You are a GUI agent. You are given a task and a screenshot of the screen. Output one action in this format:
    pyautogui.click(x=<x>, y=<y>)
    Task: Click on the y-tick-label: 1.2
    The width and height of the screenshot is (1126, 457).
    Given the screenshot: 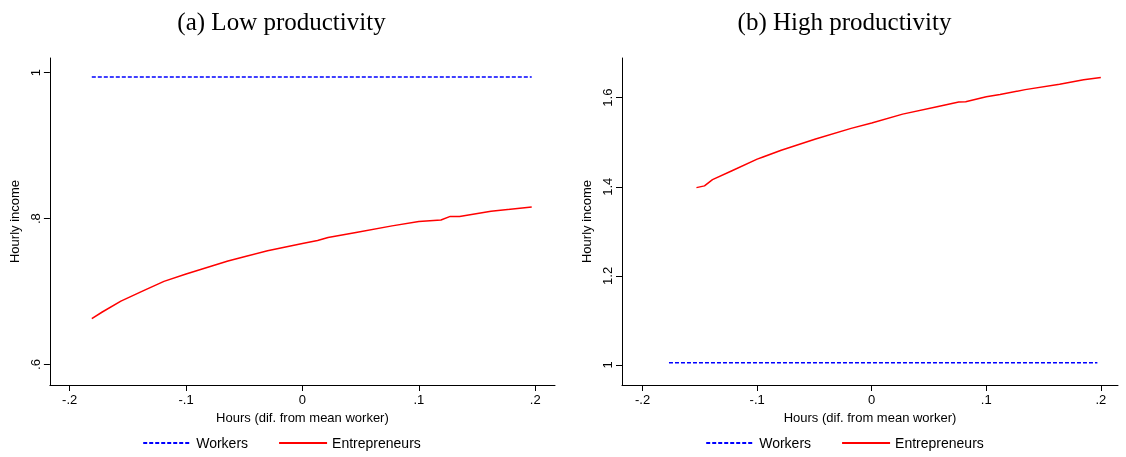 What is the action you would take?
    pyautogui.click(x=607, y=275)
    